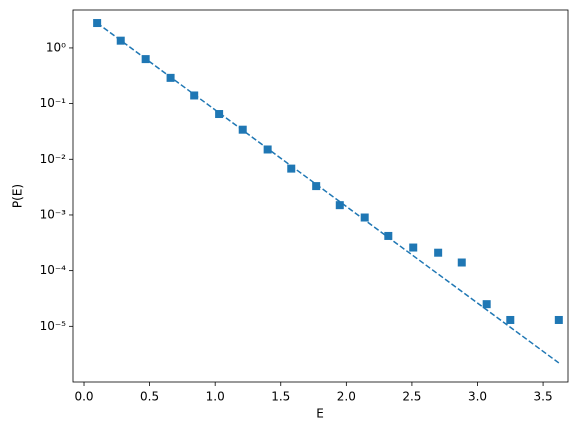  What do you see at coordinates (320, 414) in the screenshot?
I see `x-axis-label: E` at bounding box center [320, 414].